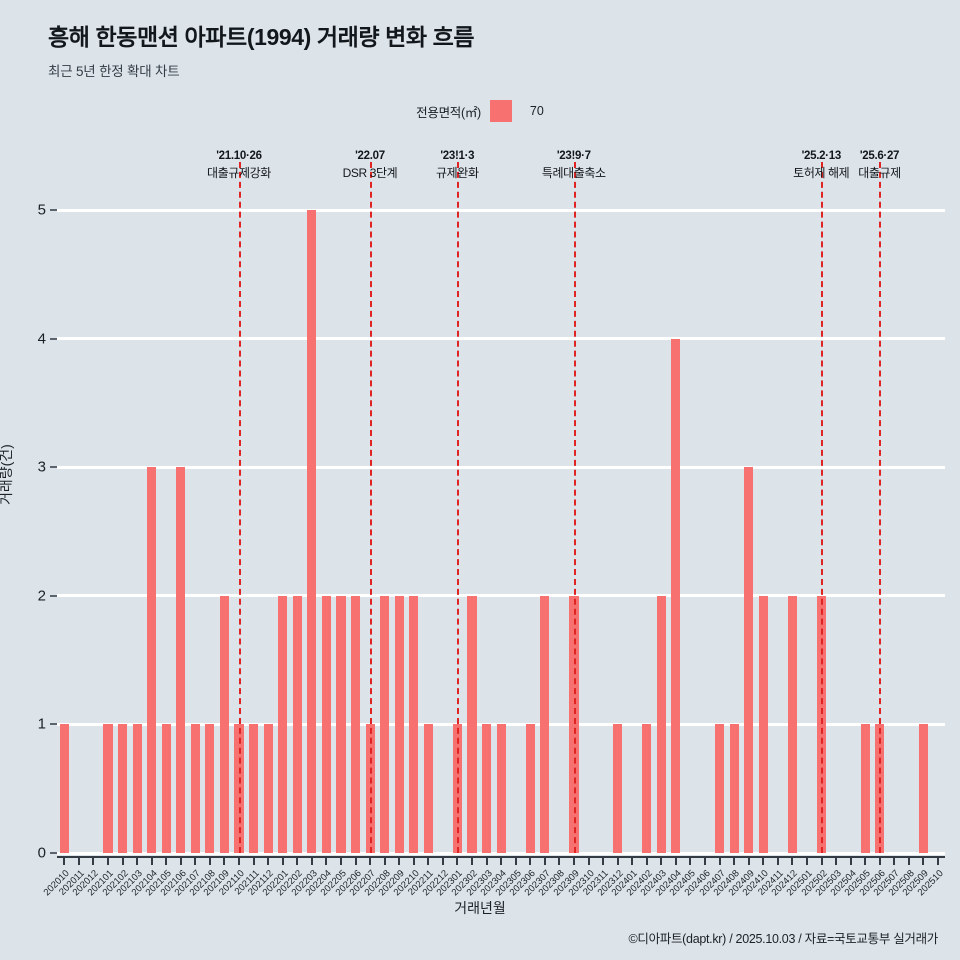 The image size is (960, 960). What do you see at coordinates (574, 165) in the screenshot?
I see `event-label-202309: '23!9·7 특례대출축소` at bounding box center [574, 165].